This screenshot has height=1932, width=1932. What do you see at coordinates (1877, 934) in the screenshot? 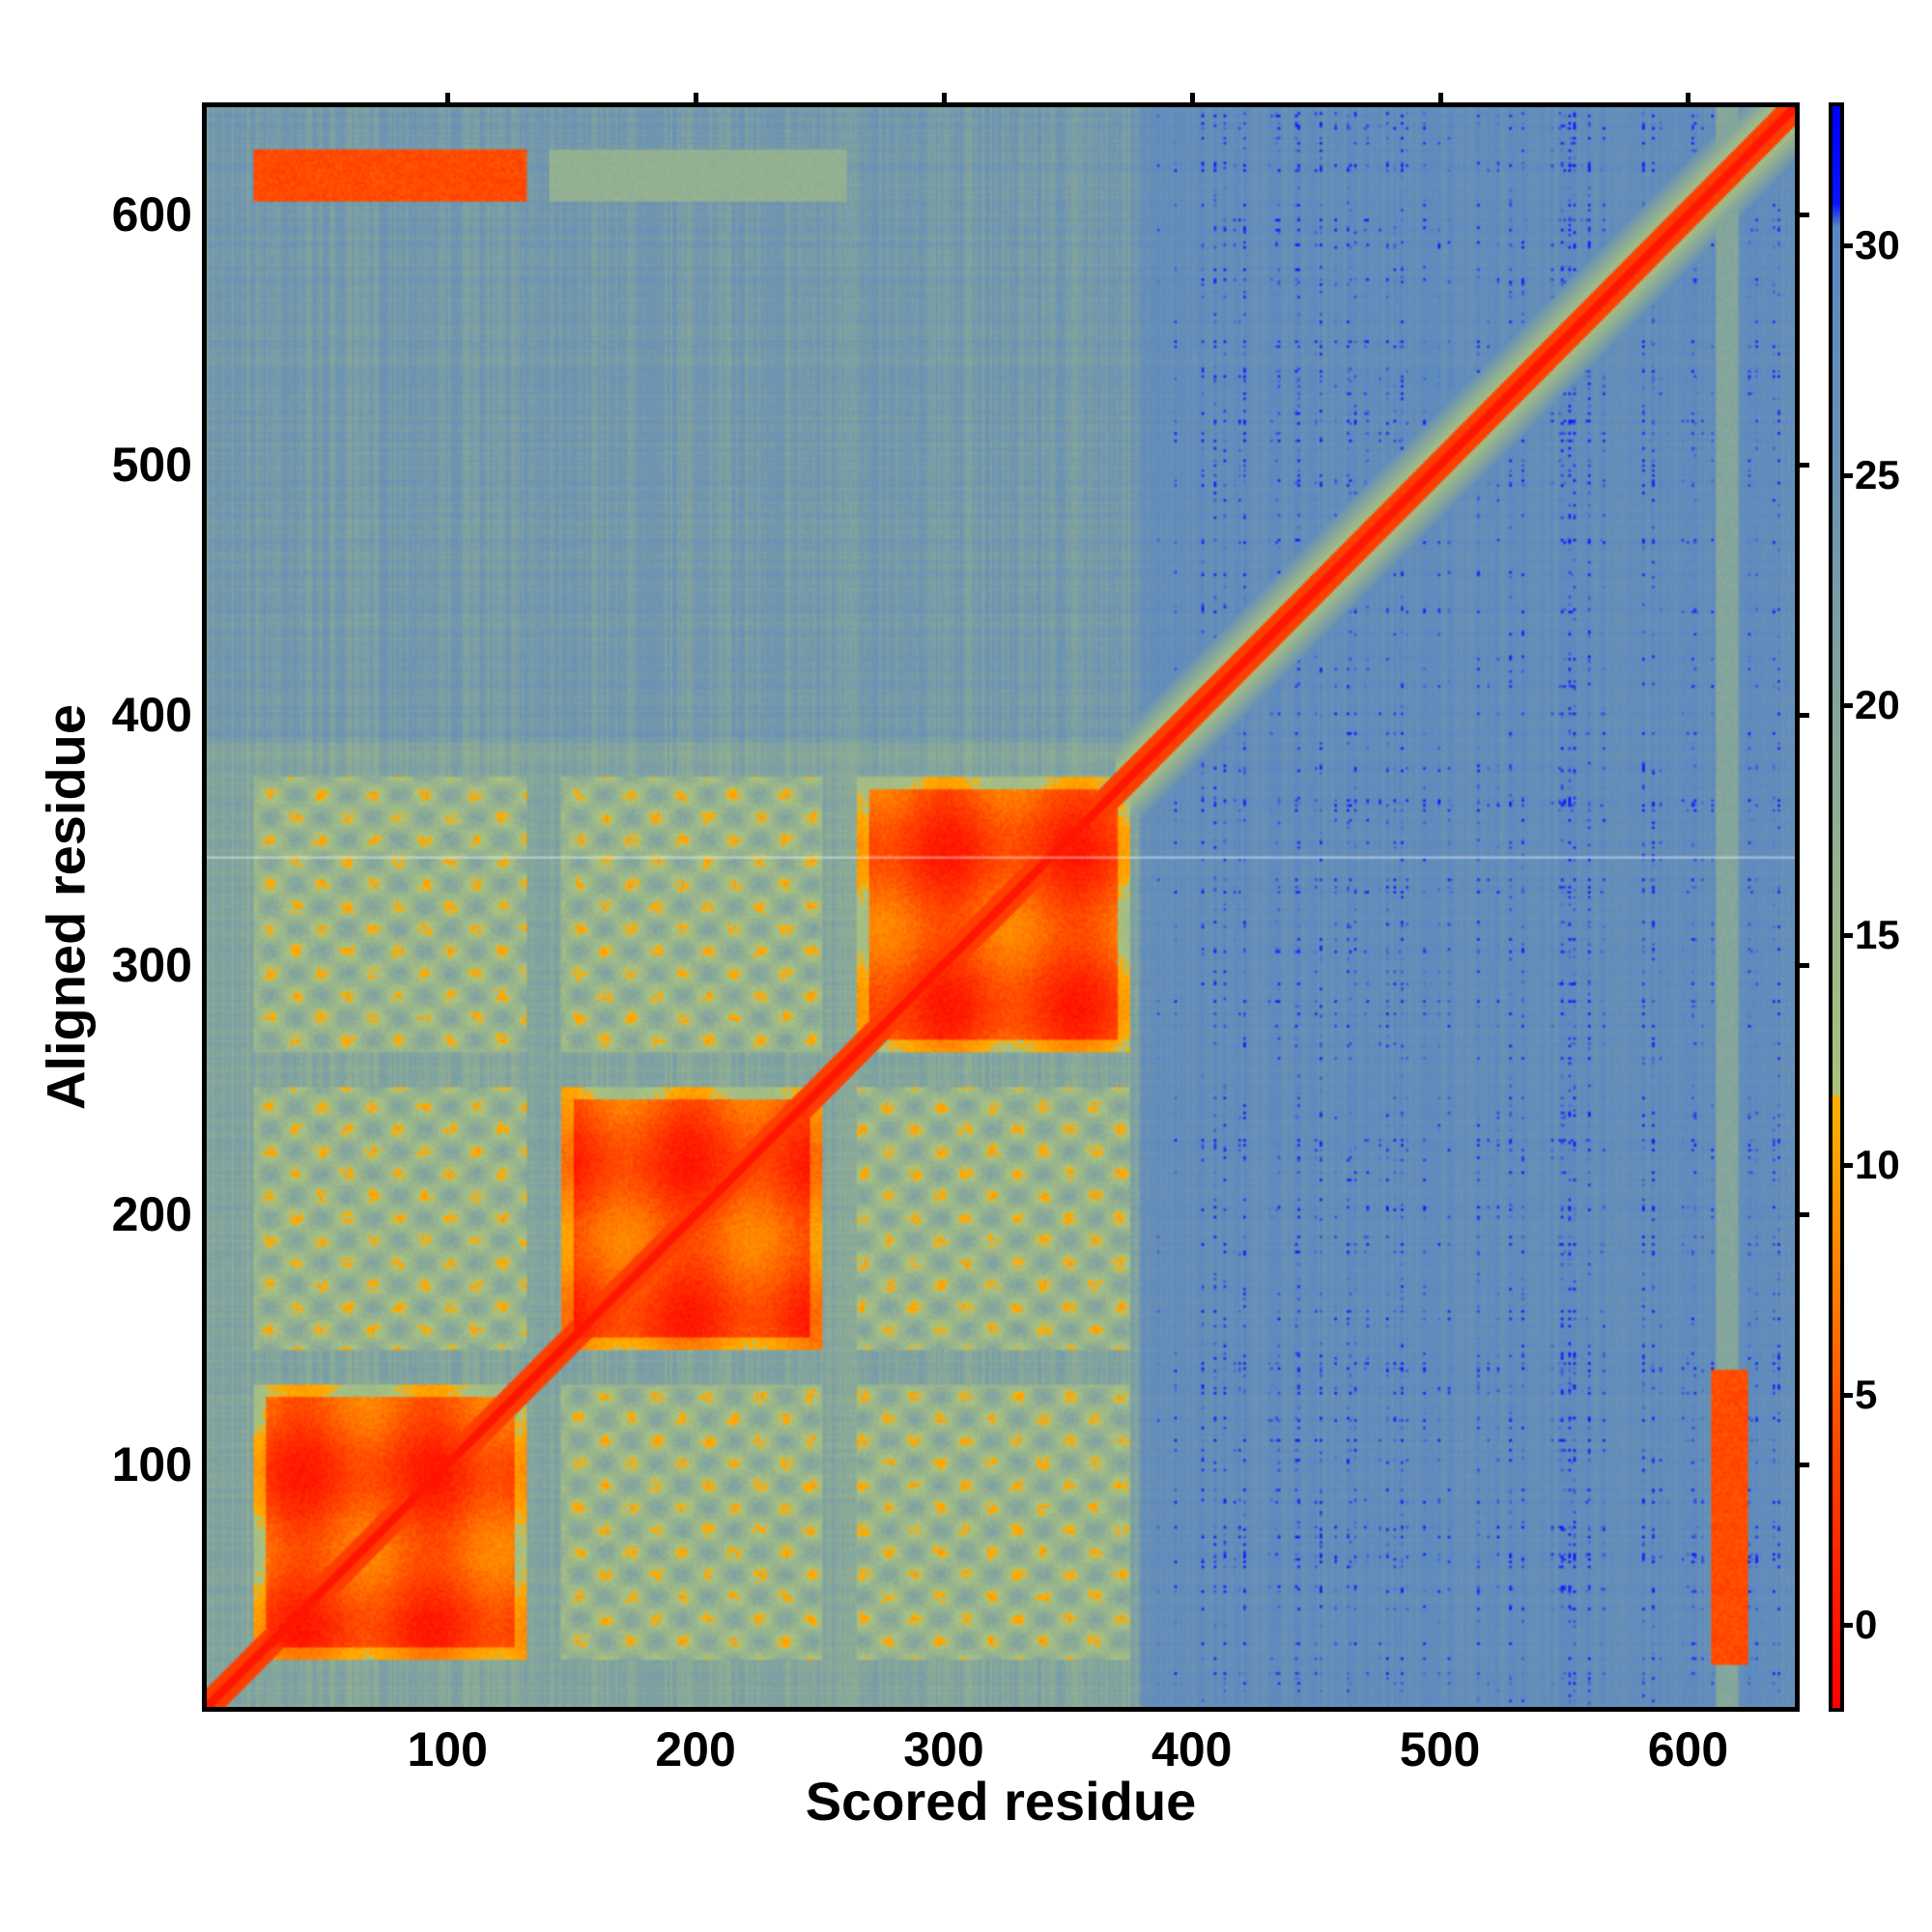
I see `colorbar-tick-label: 15` at bounding box center [1877, 934].